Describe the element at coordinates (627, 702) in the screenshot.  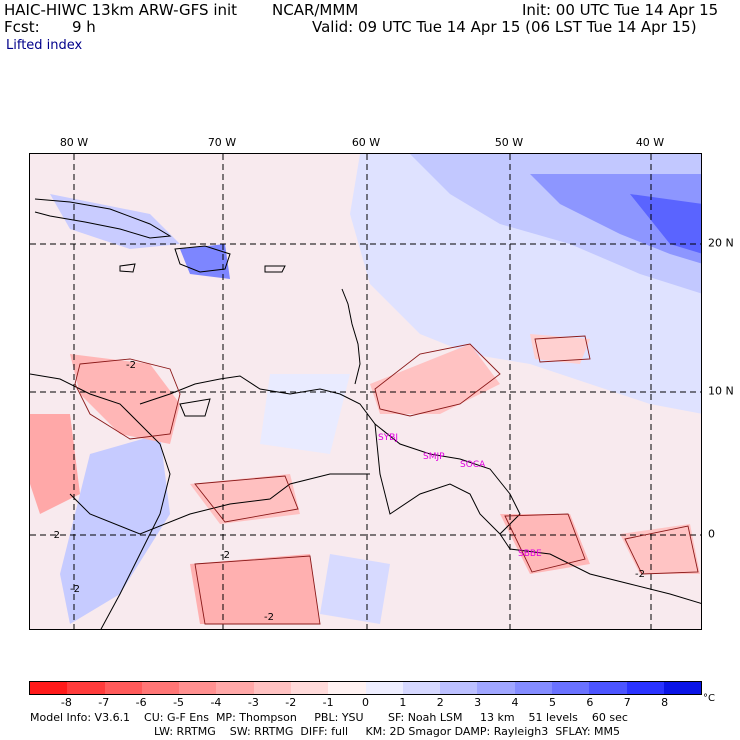
I see `colorbar-tick-label: 7` at that location.